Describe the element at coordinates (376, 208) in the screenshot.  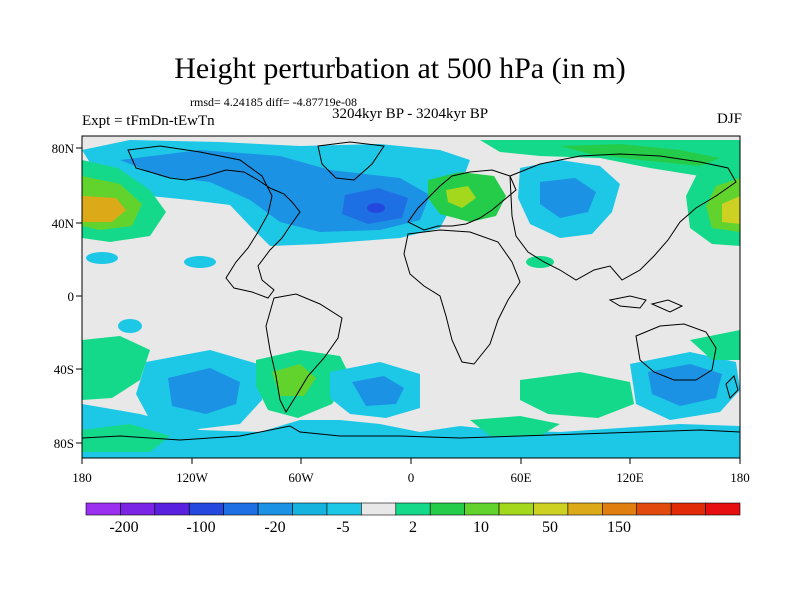
I see `contour-north-atlantic-center` at that location.